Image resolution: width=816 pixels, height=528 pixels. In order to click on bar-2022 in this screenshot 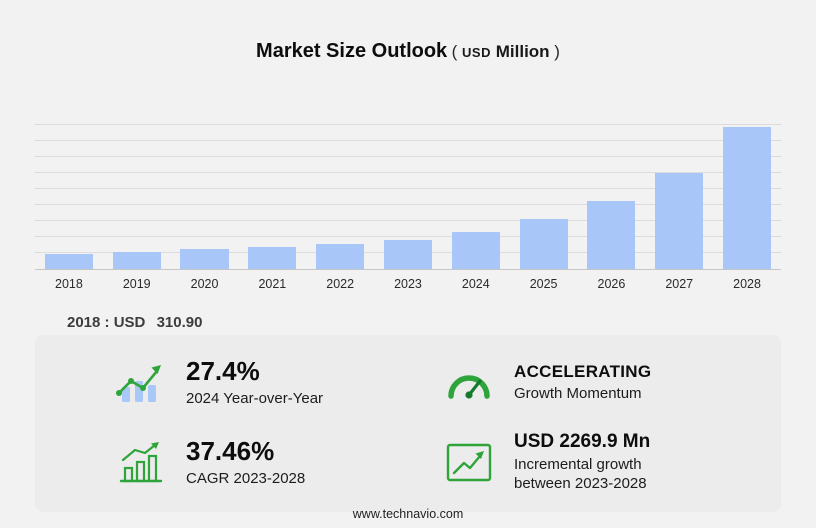, I will do `click(340, 256)`.